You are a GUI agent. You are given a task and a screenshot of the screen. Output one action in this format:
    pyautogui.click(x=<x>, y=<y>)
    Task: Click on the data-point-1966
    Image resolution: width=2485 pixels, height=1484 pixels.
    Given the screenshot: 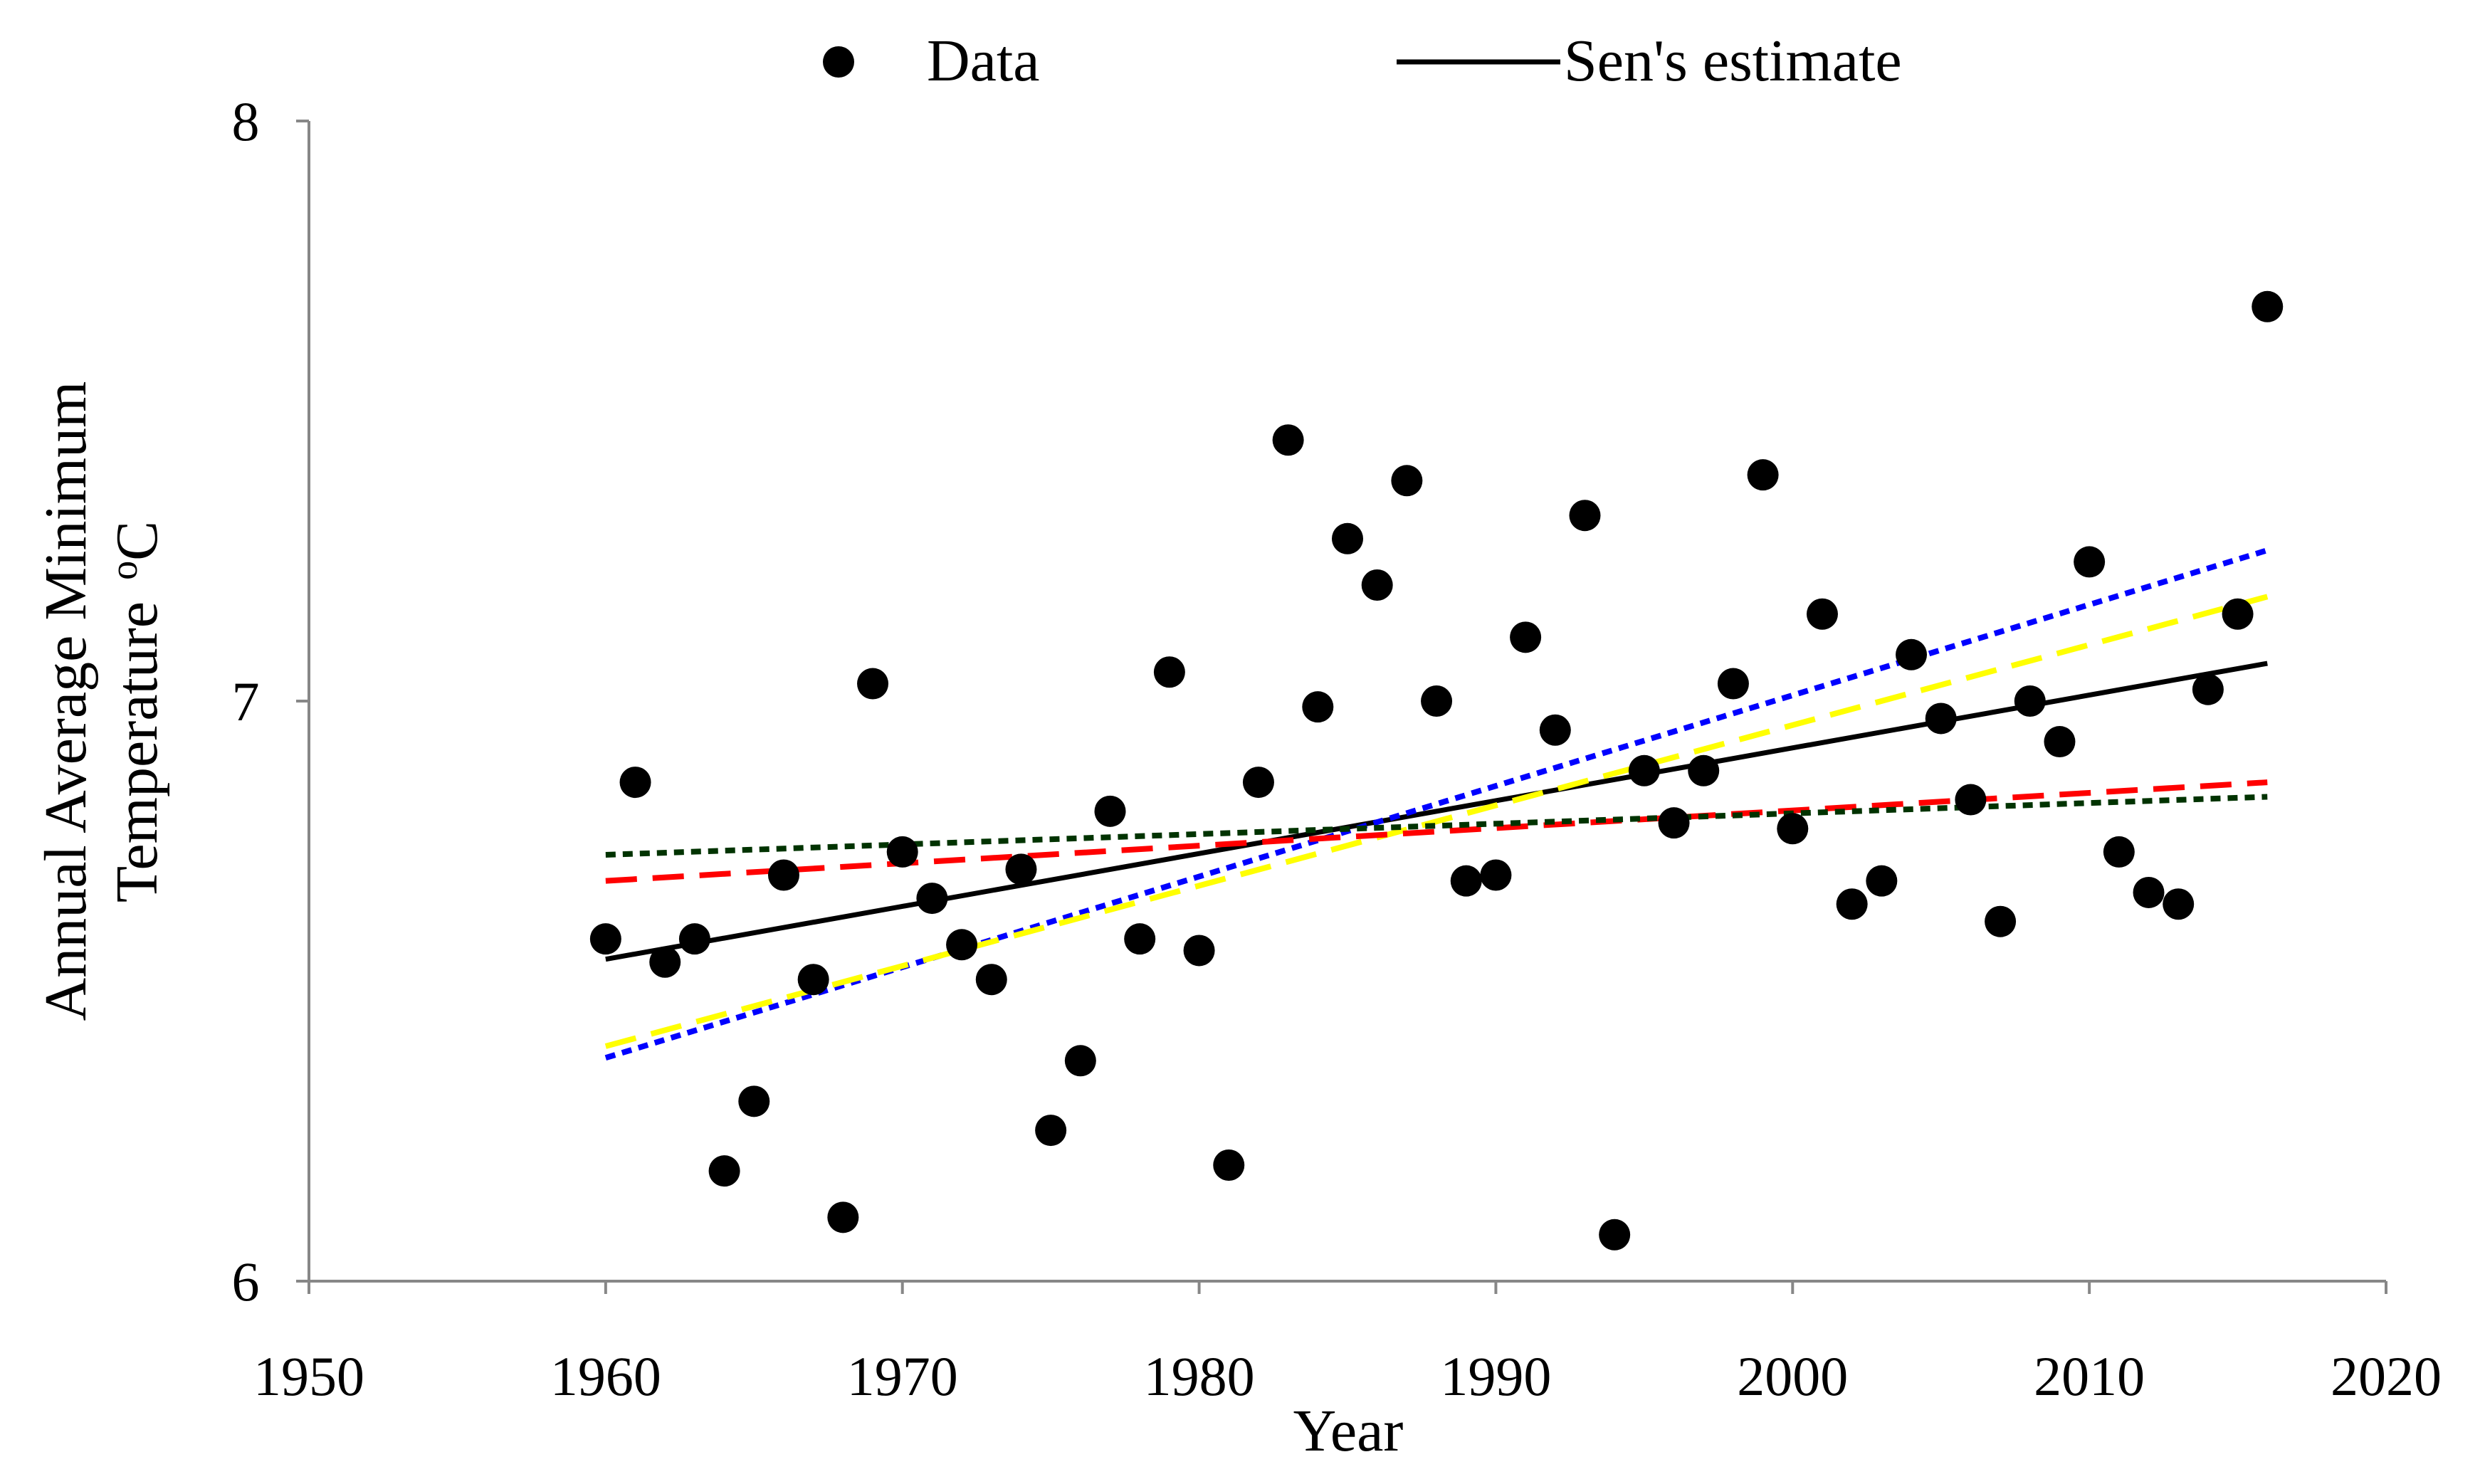 What is the action you would take?
    pyautogui.click(x=783, y=875)
    